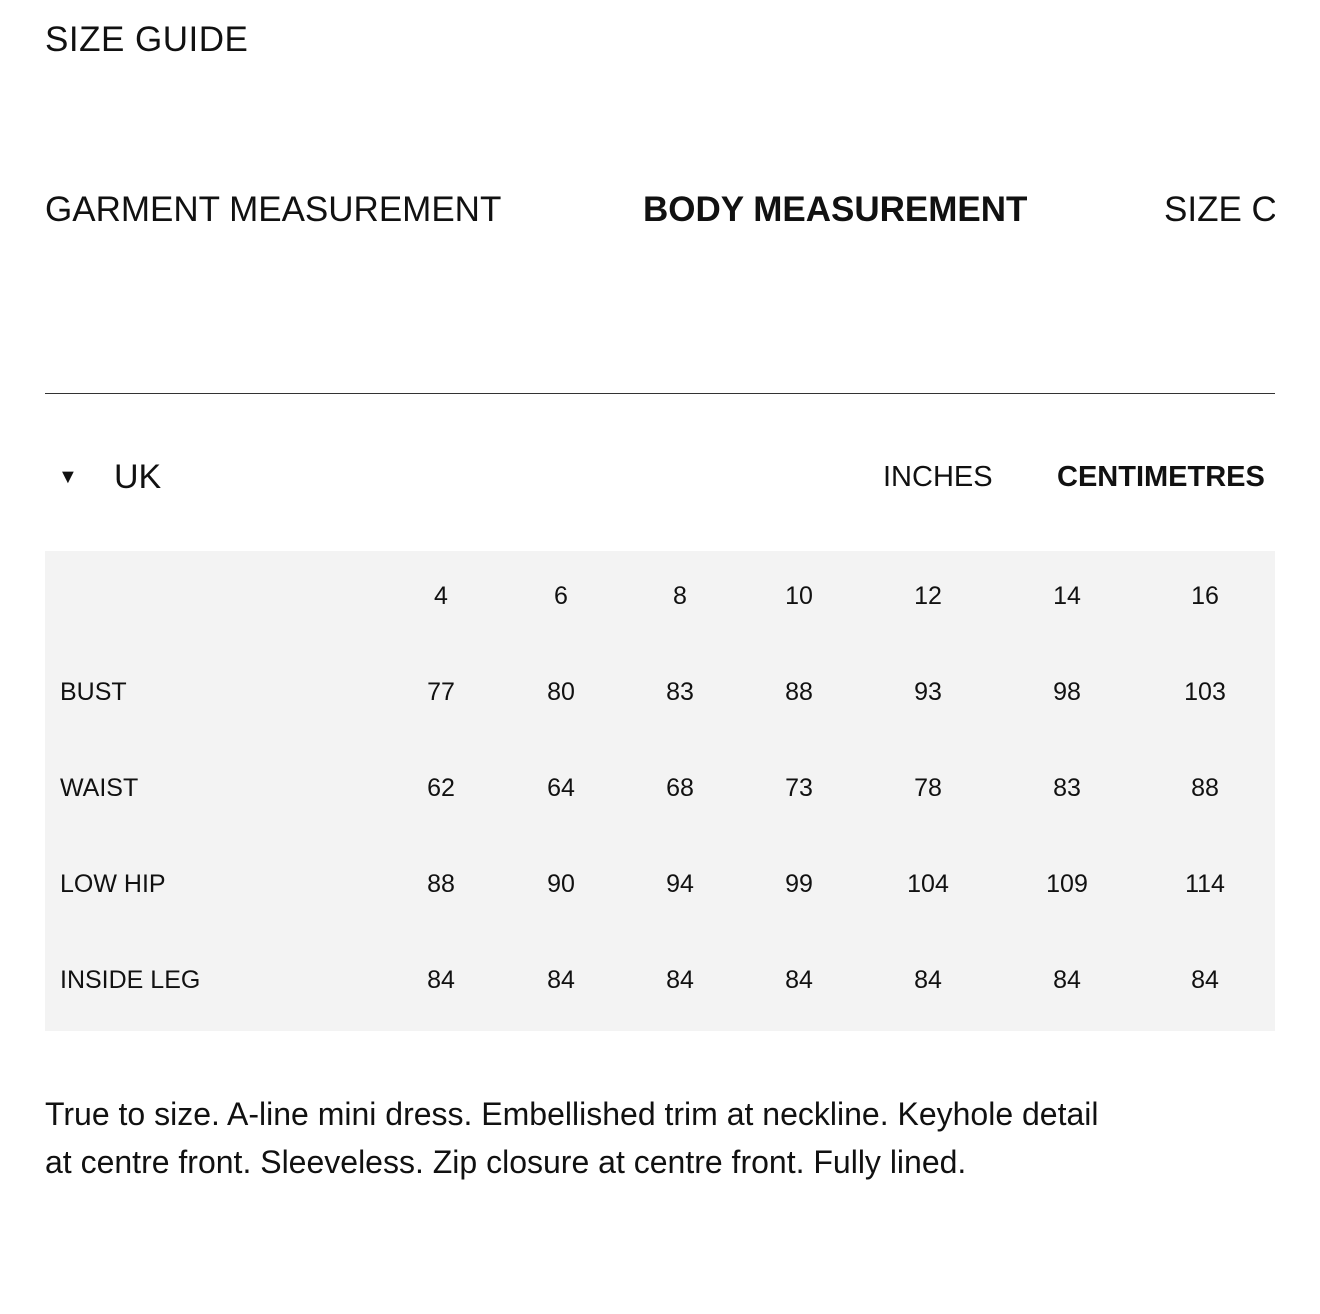 The height and width of the screenshot is (1314, 1320). What do you see at coordinates (1067, 884) in the screenshot?
I see `table-cell: 109` at bounding box center [1067, 884].